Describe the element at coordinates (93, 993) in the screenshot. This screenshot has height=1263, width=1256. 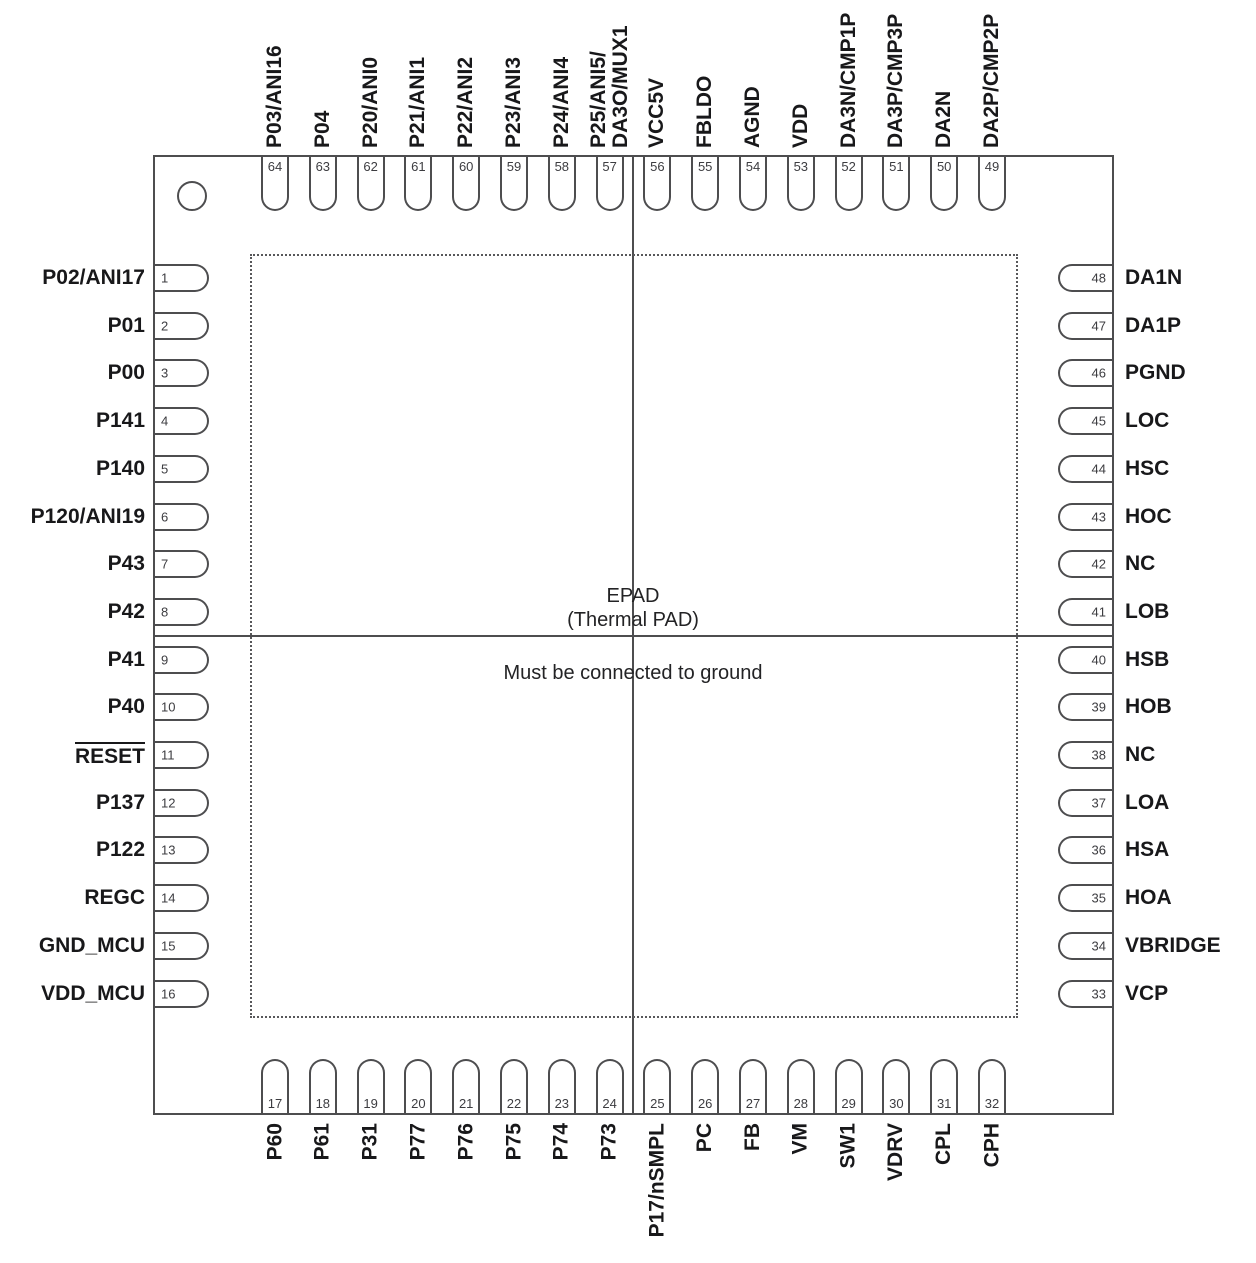
I see `pin-label-16: VDD_MCU` at that location.